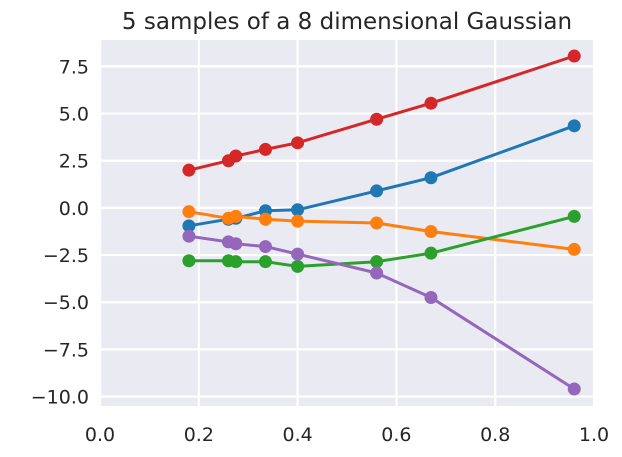 The height and width of the screenshot is (457, 622). Describe the element at coordinates (100, 435) in the screenshot. I see `x-tick-label: 0.0` at that location.